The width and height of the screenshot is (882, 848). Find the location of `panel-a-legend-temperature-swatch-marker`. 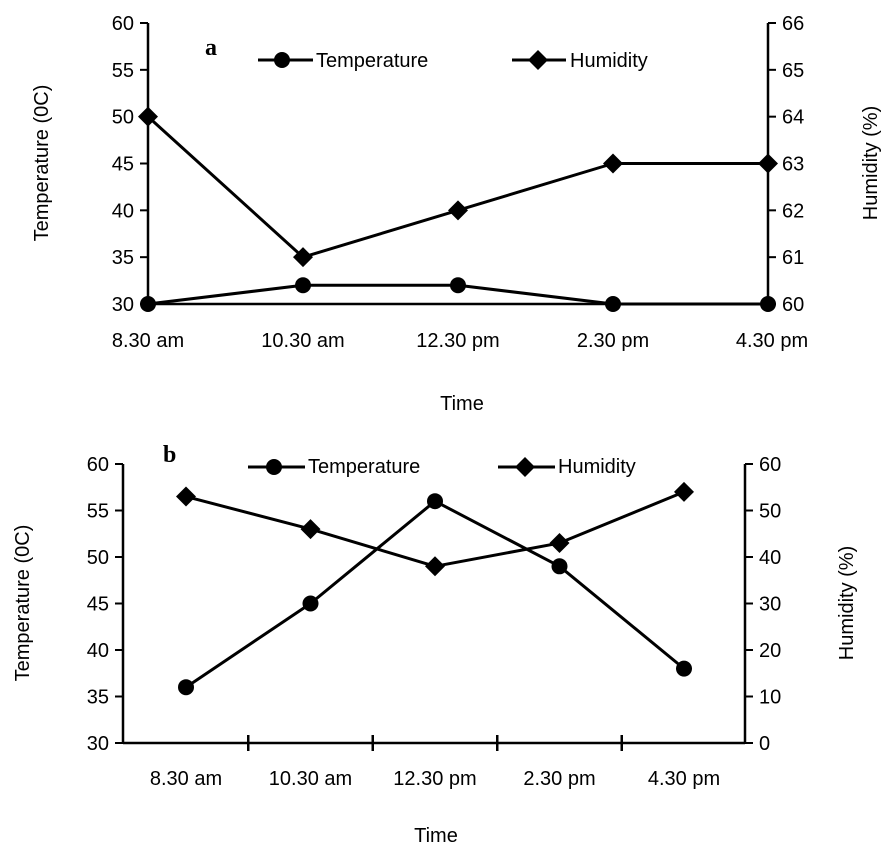

panel-a-legend-temperature-swatch-marker is located at coordinates (282, 60).